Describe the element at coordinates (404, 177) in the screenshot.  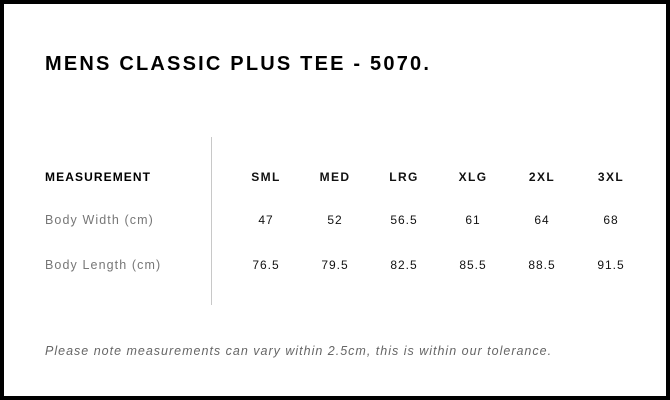
I see `header-size: LRG` at that location.